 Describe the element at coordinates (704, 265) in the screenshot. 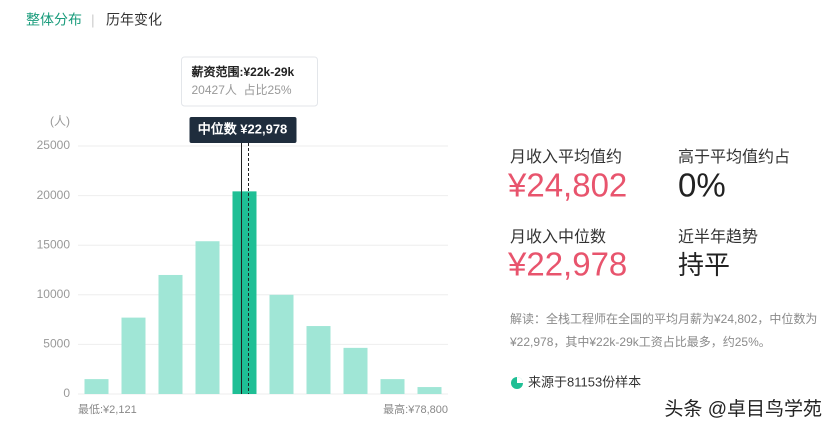

I see `stat-value: 持平` at that location.